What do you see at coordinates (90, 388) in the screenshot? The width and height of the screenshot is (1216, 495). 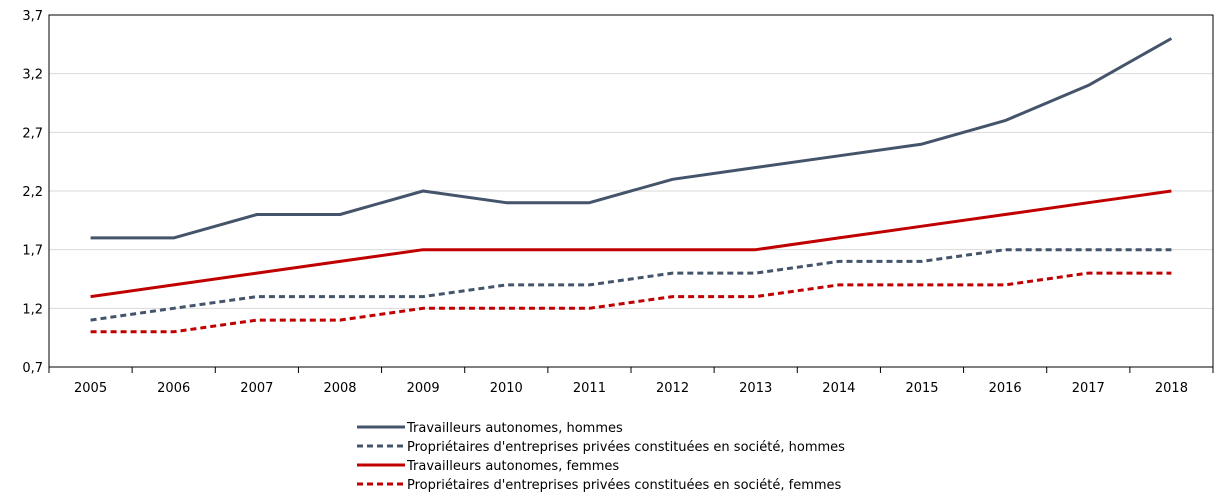 I see `x-tick-label: 2005` at bounding box center [90, 388].